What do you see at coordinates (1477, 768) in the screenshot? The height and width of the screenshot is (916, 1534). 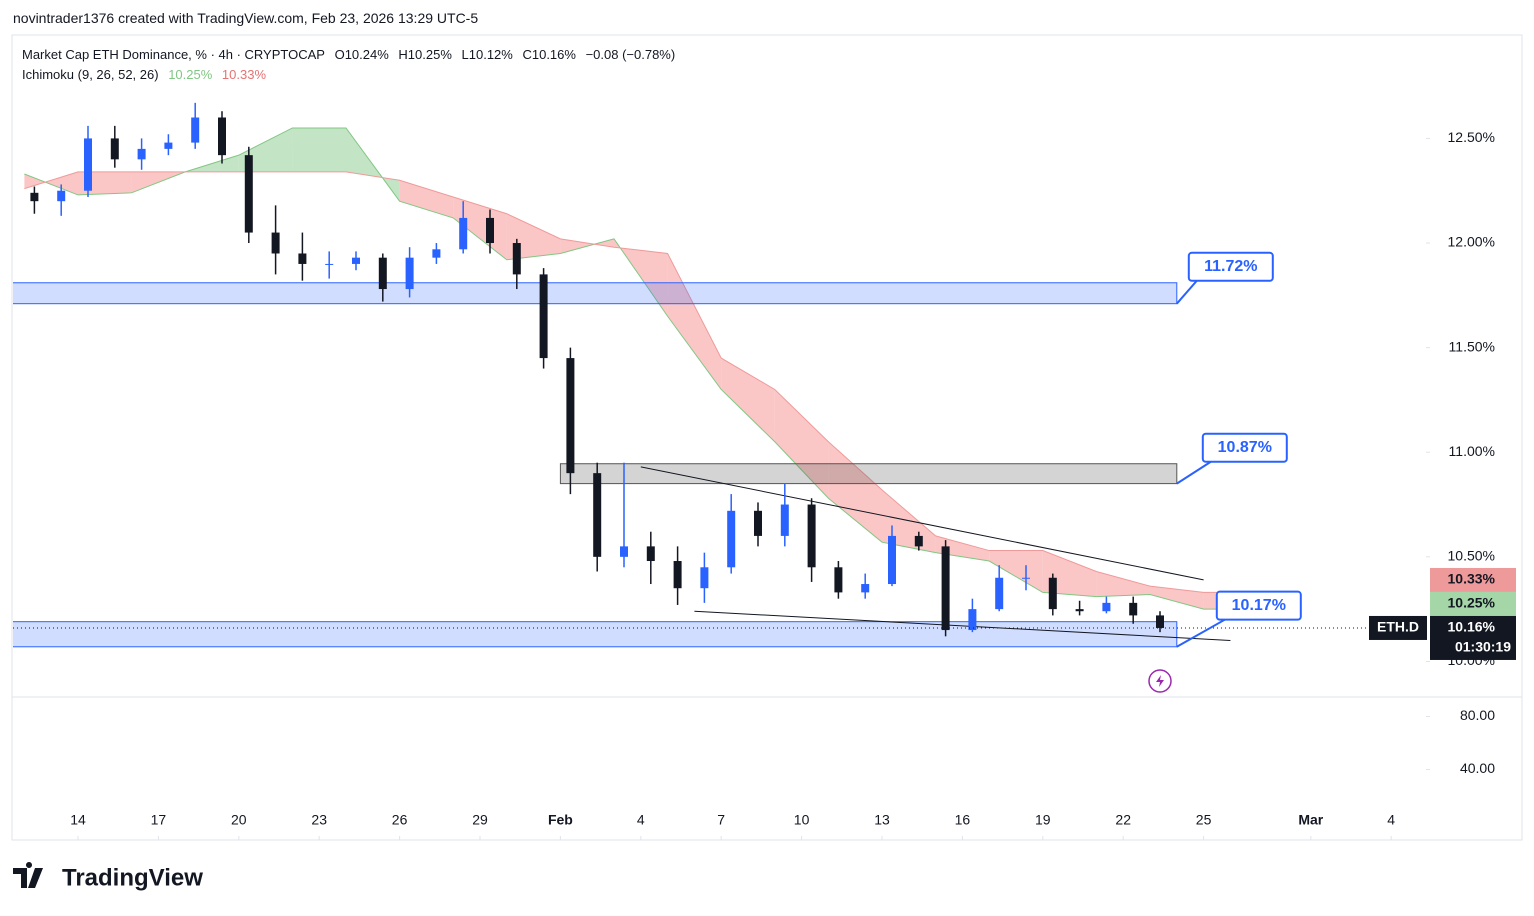 I see `y-tick-label: 40.00` at bounding box center [1477, 768].